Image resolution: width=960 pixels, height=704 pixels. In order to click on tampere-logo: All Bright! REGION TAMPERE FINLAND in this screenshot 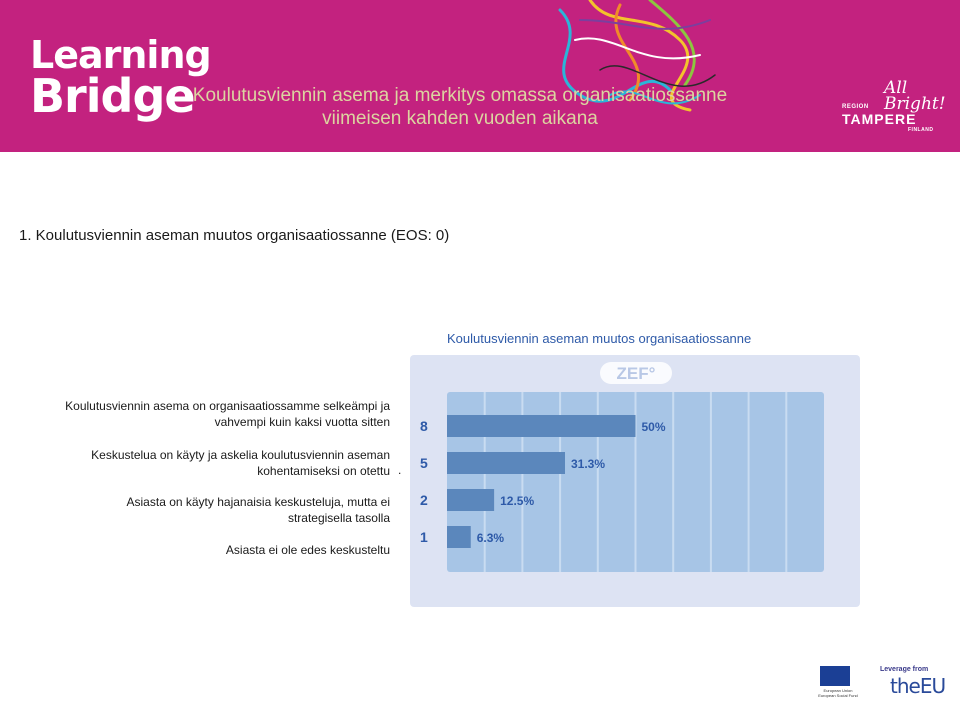, I will do `click(892, 108)`.